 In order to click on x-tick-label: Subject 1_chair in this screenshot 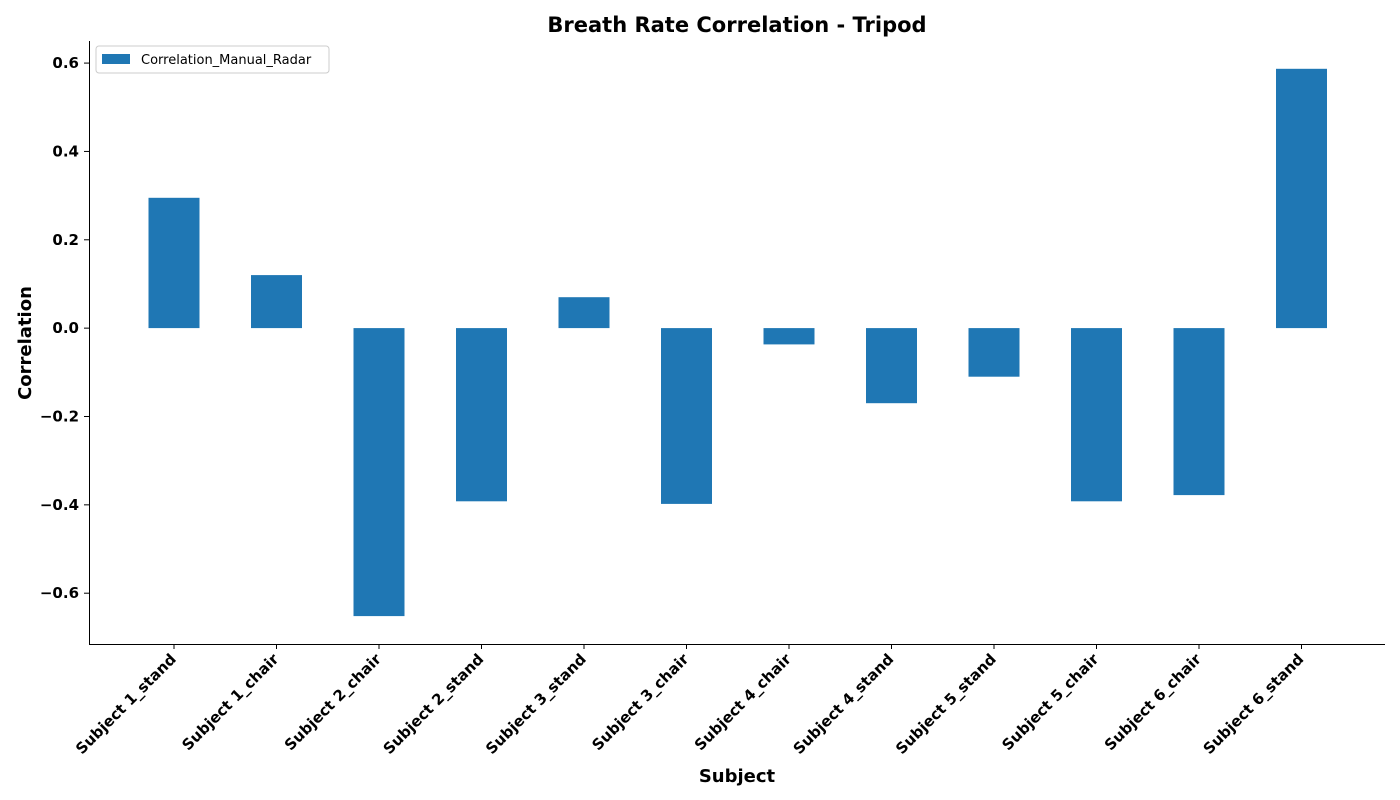, I will do `click(230, 702)`.